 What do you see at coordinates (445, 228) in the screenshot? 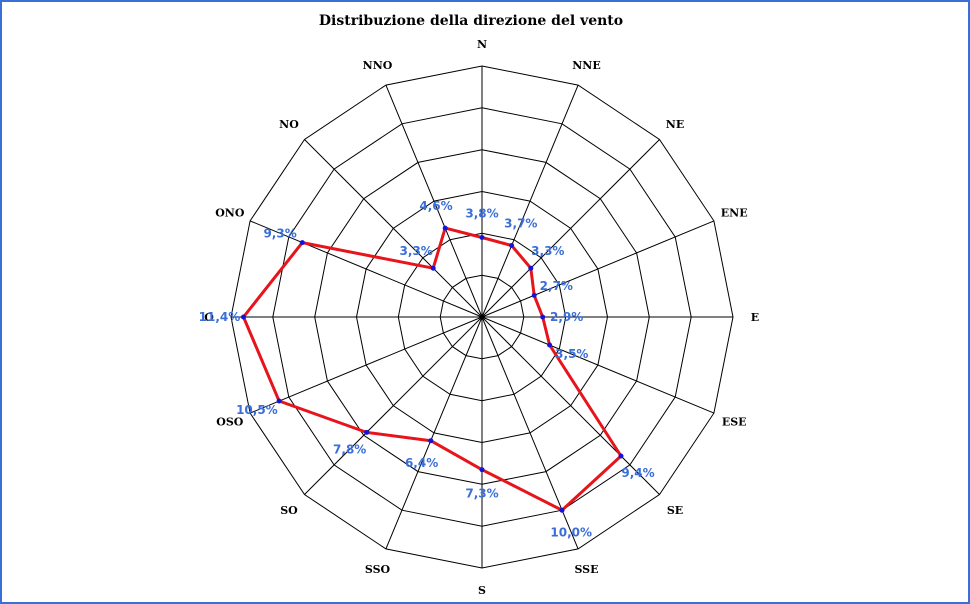
I see `data-point-NNO` at bounding box center [445, 228].